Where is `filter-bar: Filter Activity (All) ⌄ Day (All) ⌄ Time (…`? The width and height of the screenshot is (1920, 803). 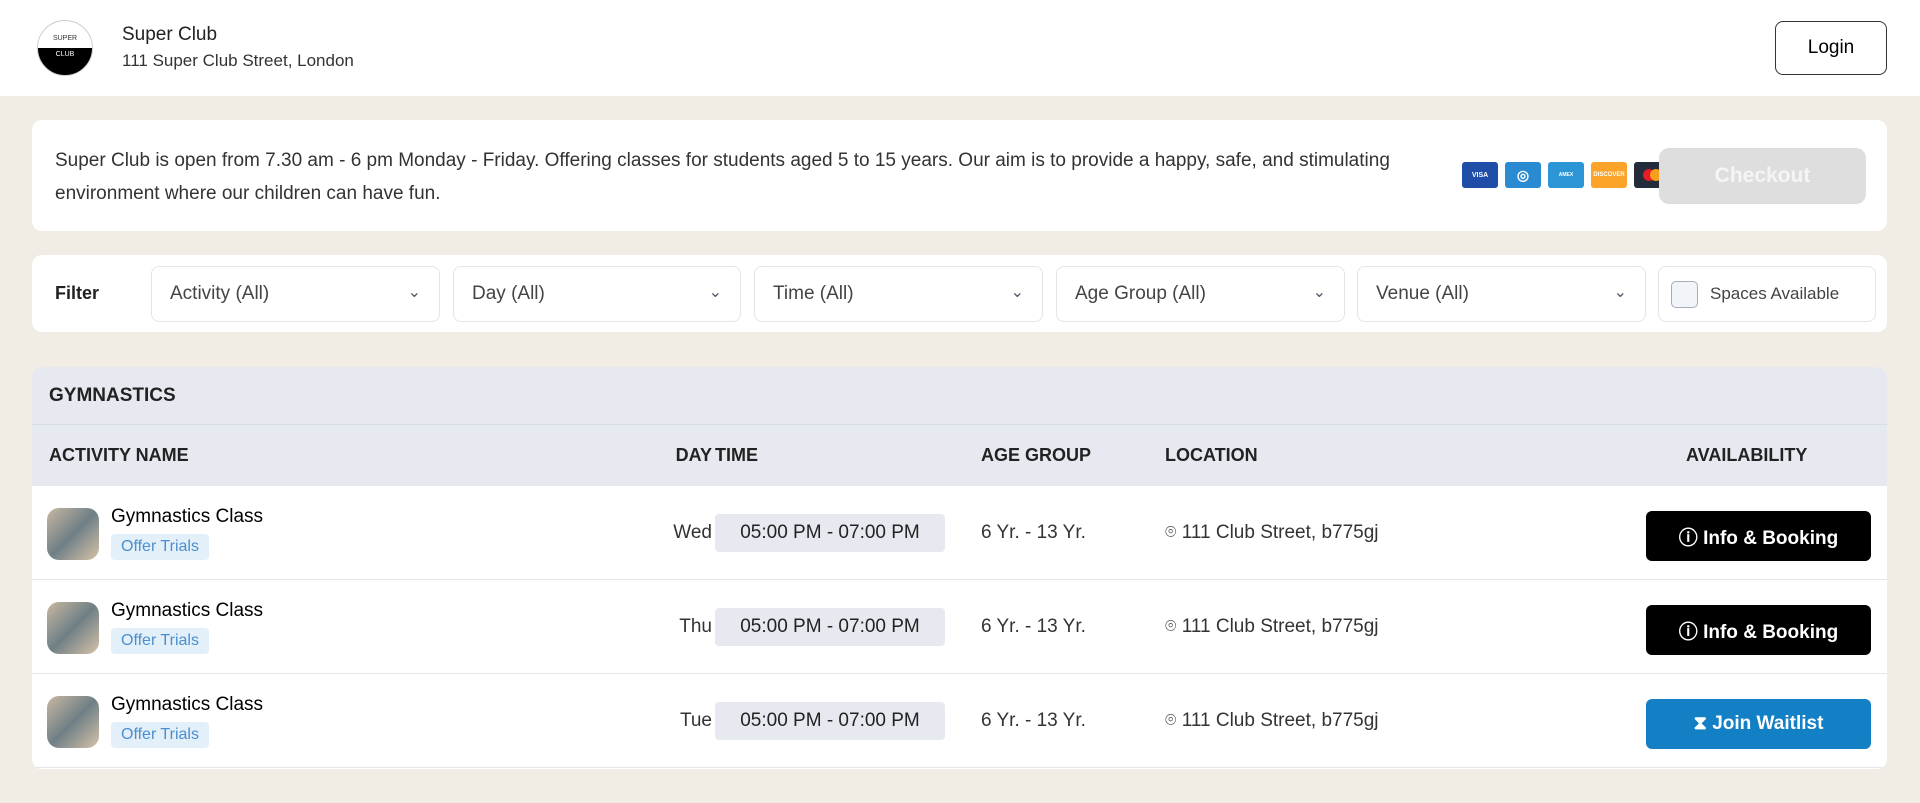 filter-bar: Filter Activity (All) ⌄ Day (All) ⌄ Time (… is located at coordinates (959, 293).